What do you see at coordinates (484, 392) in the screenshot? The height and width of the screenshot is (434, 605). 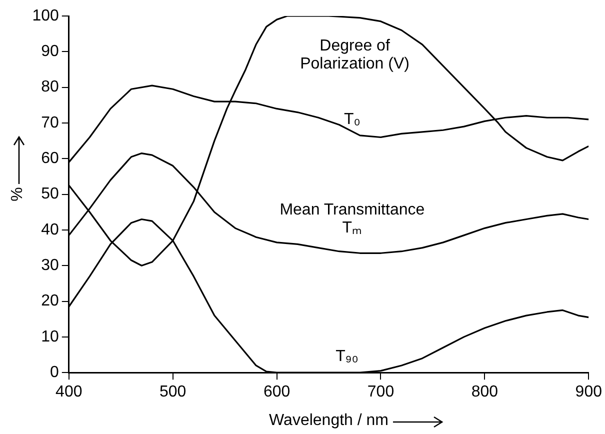 I see `x-tick-label: 800` at bounding box center [484, 392].